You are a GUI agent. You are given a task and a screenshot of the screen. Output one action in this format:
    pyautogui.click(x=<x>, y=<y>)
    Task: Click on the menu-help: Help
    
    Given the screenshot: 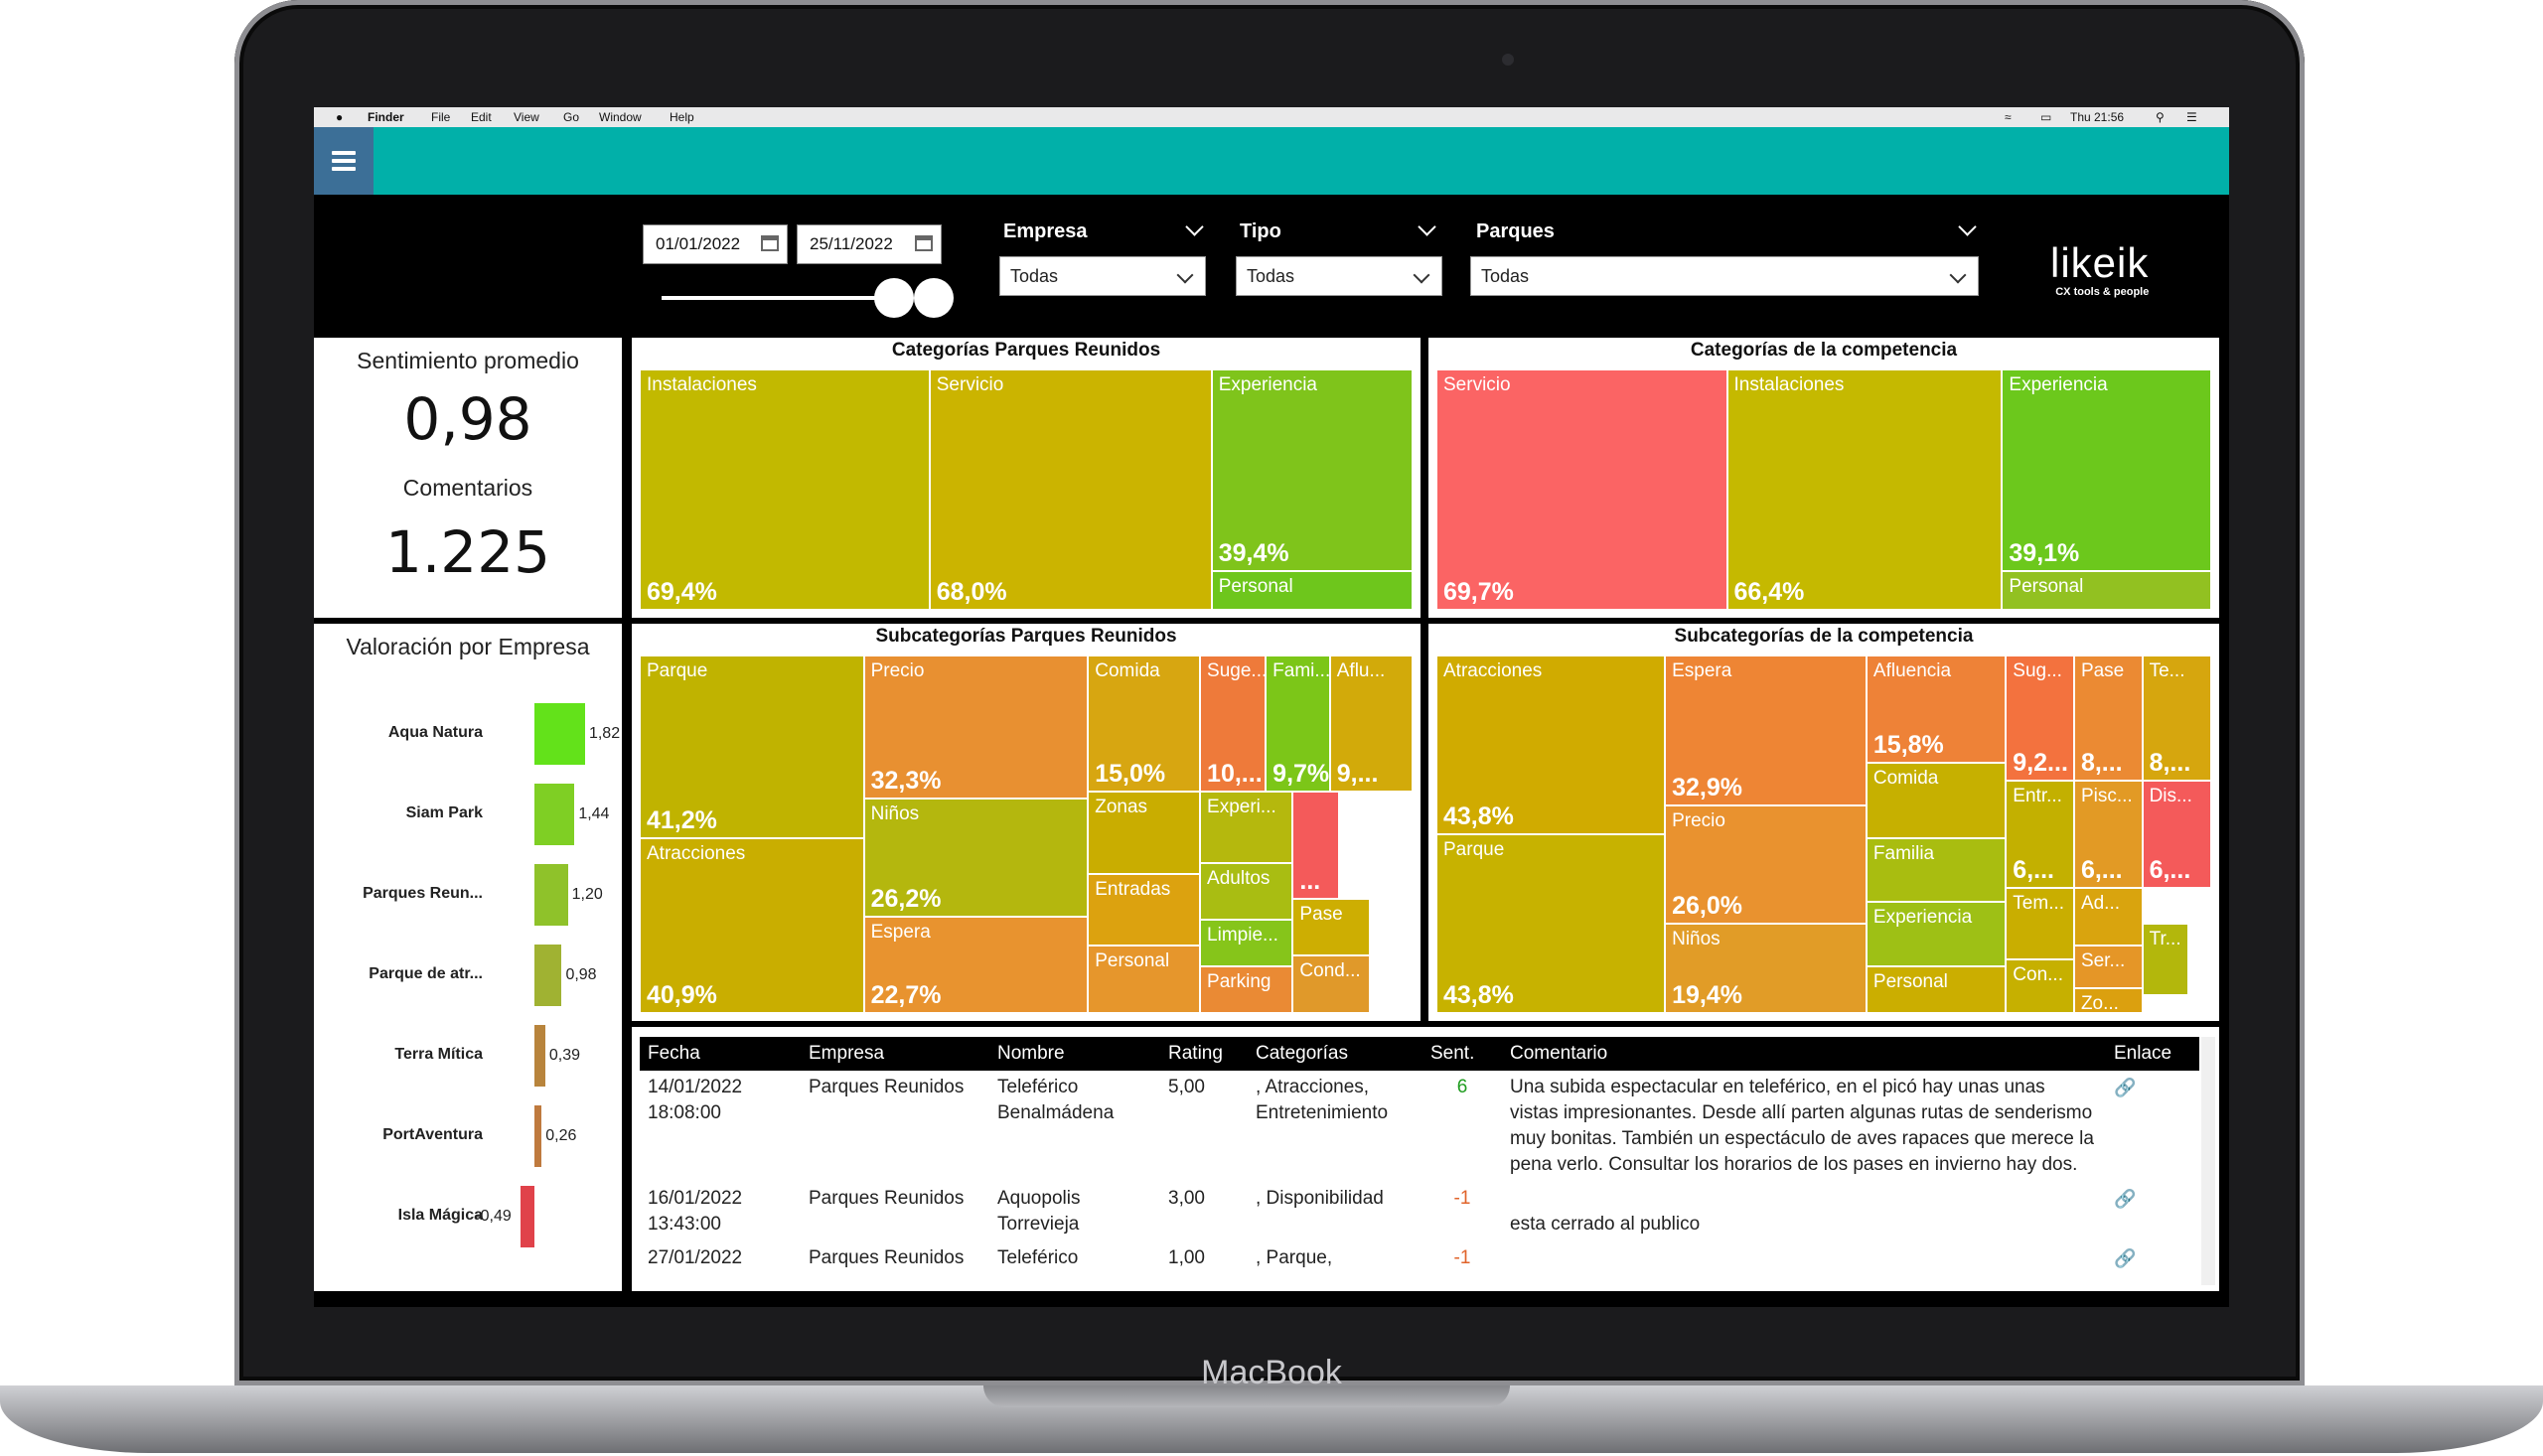 What is the action you would take?
    pyautogui.click(x=682, y=117)
    